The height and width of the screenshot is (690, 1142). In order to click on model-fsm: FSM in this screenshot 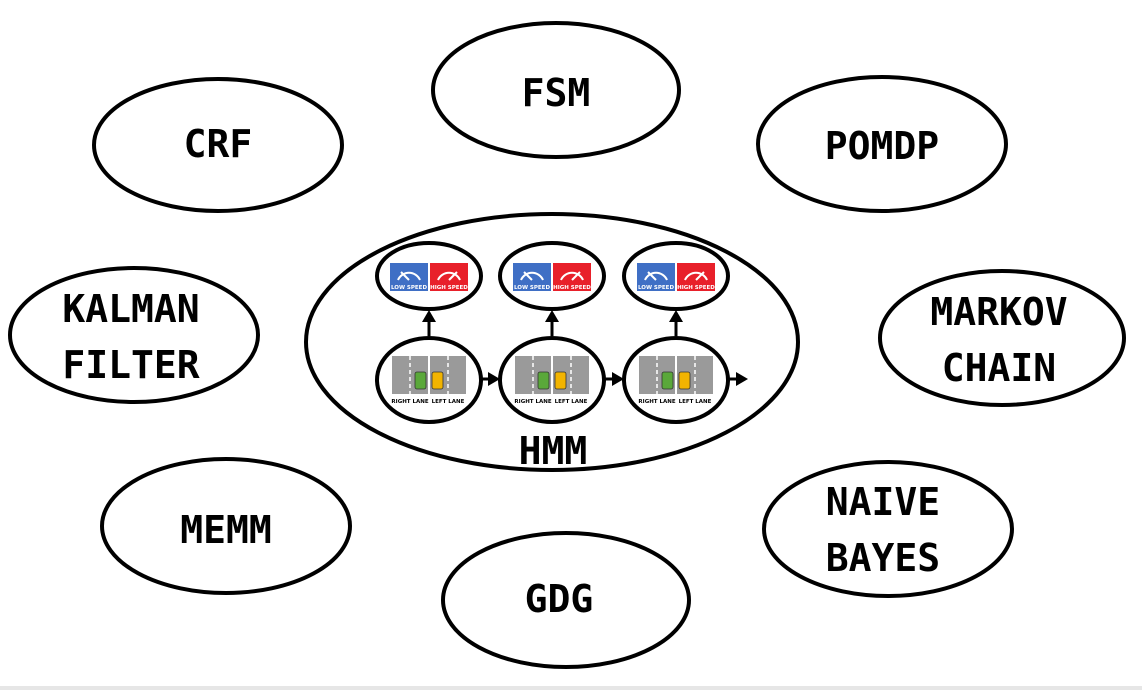, I will do `click(556, 90)`.